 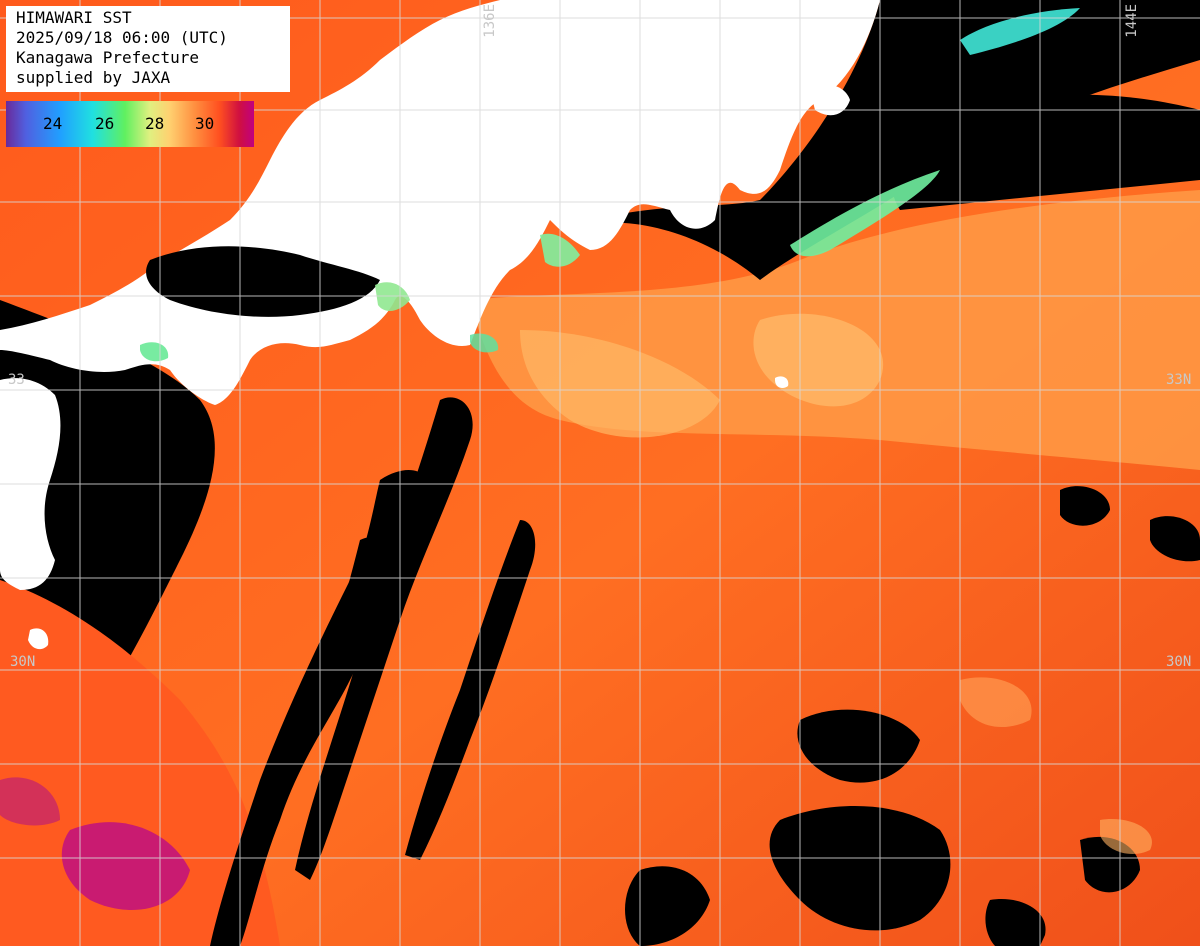 What do you see at coordinates (122, 37) in the screenshot?
I see `map-datetime: 2025/09/18 06:00 (UTC)` at bounding box center [122, 37].